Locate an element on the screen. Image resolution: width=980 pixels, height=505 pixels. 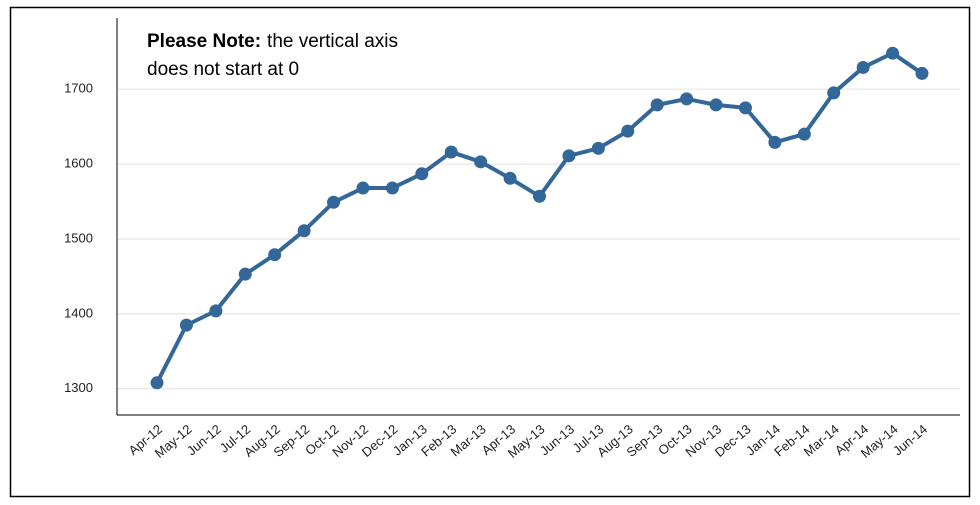
x-tick-label: Jun-13 is located at coordinates (557, 439).